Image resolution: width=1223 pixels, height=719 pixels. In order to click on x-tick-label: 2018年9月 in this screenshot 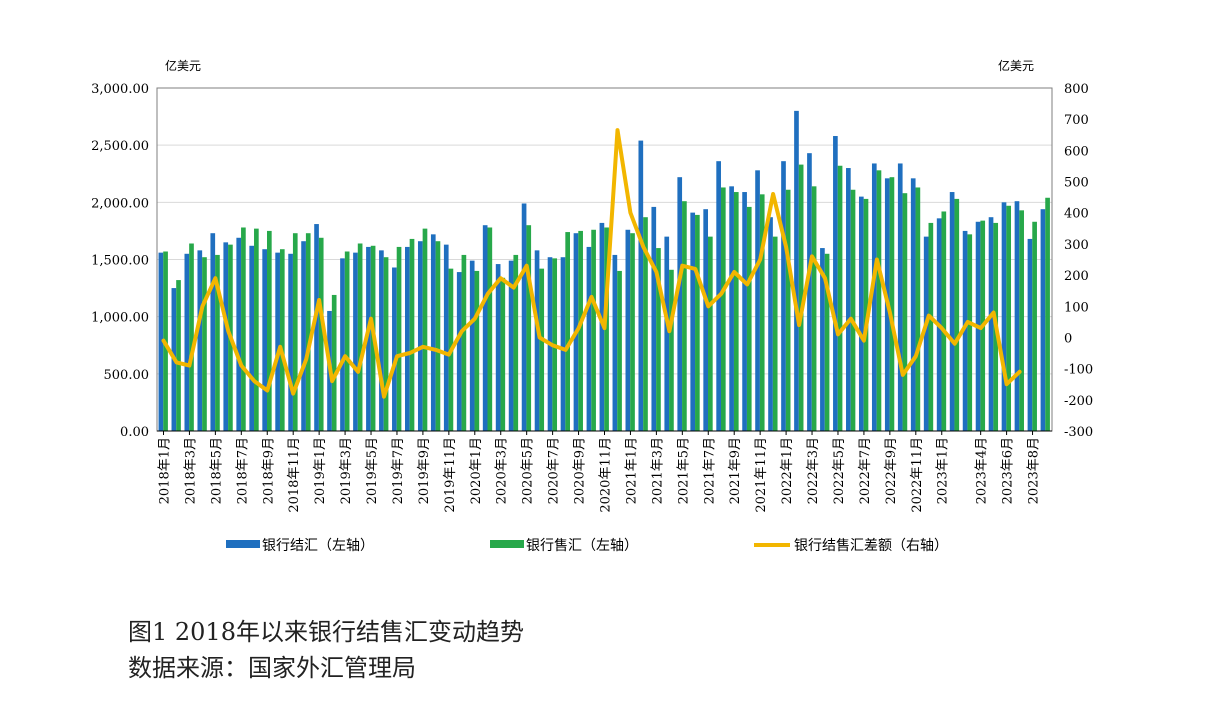, I will do `click(268, 470)`.